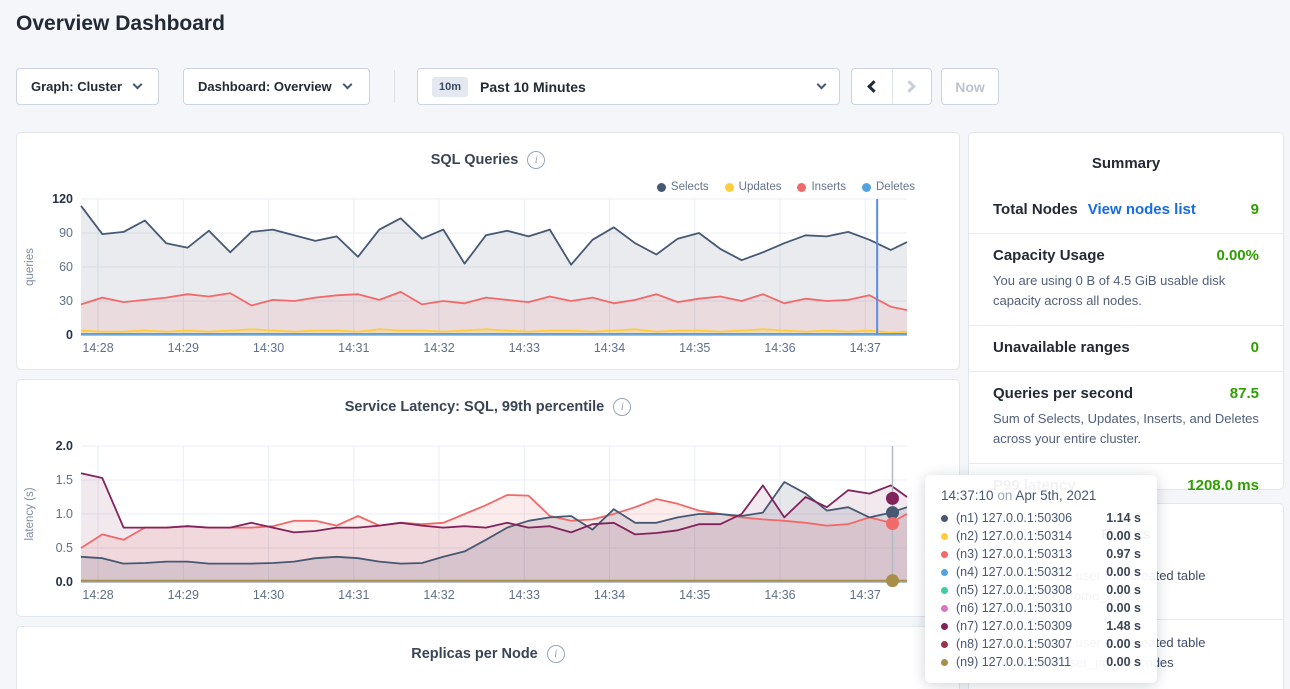 The width and height of the screenshot is (1290, 689). What do you see at coordinates (87, 86) in the screenshot?
I see `graph-dropdown: Graph: Cluster` at bounding box center [87, 86].